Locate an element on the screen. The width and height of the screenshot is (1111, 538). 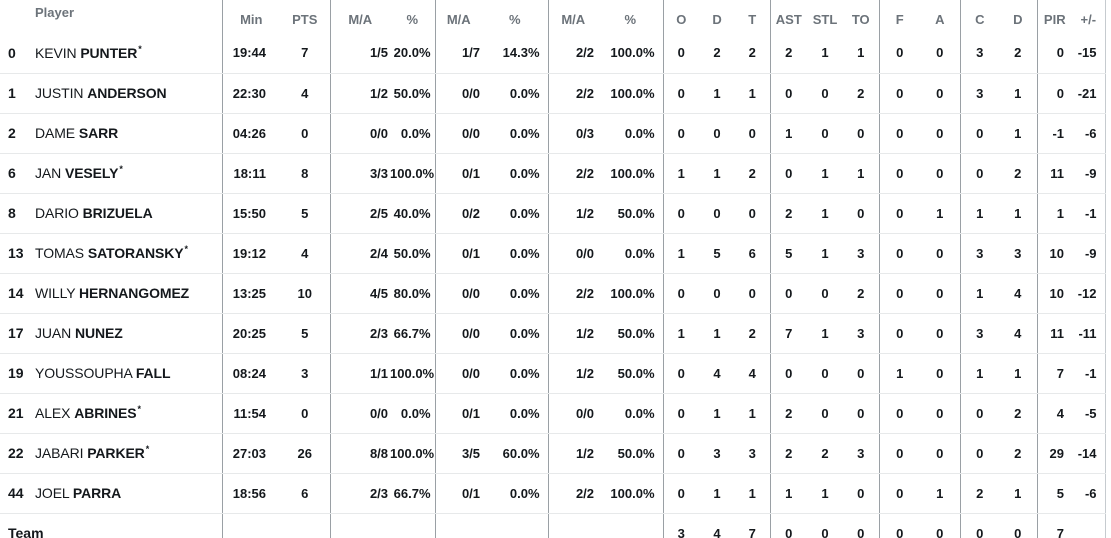
player-name-link: DARIO BRIZUELA is located at coordinates (126, 213).